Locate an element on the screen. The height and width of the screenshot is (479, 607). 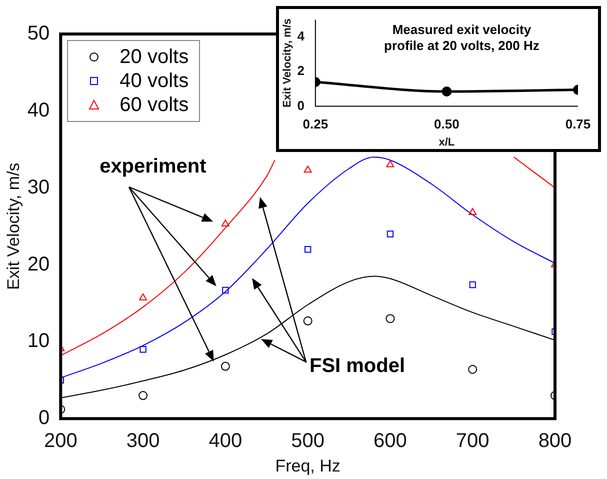
y-tick-label: 10 is located at coordinates (38, 341).